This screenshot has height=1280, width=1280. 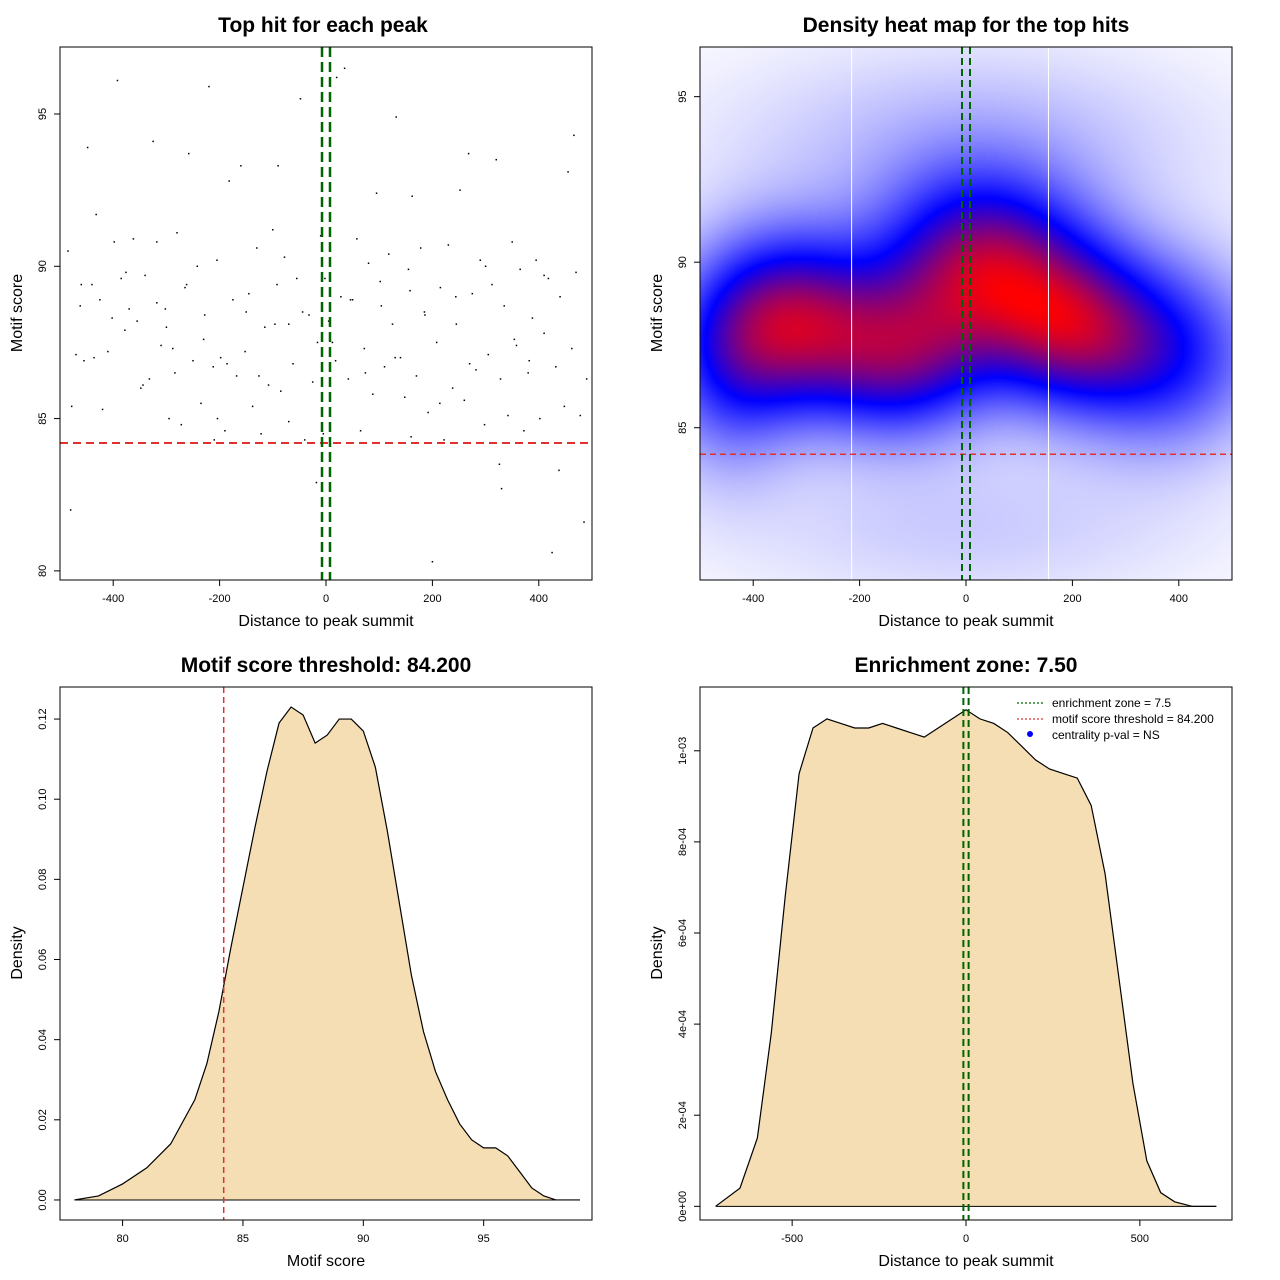 What do you see at coordinates (43, 418) in the screenshot?
I see `y-tick-label: 85` at bounding box center [43, 418].